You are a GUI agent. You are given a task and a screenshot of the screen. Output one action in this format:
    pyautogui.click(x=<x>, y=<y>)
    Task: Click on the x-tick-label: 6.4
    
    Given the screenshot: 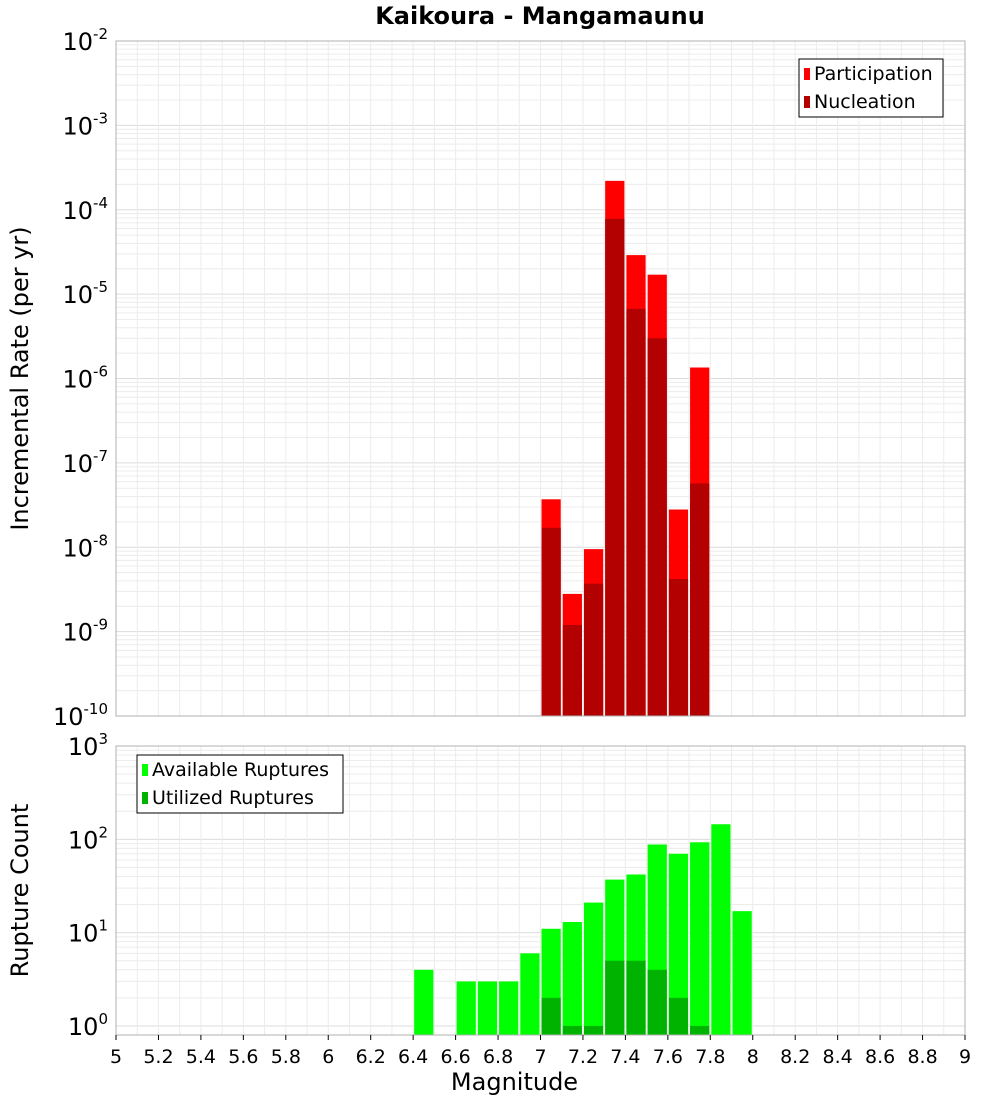 What is the action you would take?
    pyautogui.click(x=413, y=1057)
    